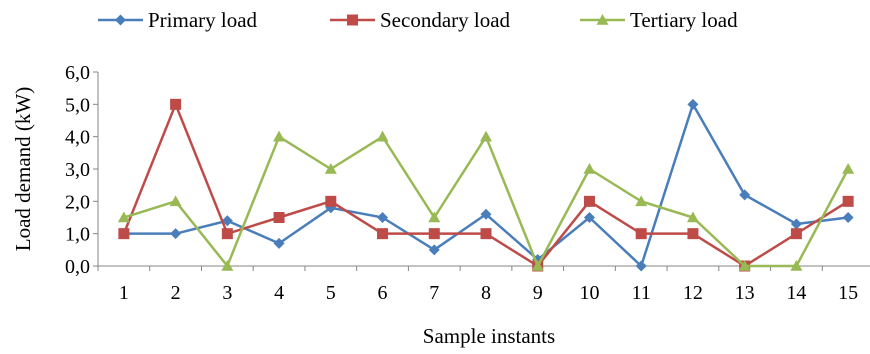  Describe the element at coordinates (23, 169) in the screenshot. I see `y-axis-title: Load demand (kW)` at that location.